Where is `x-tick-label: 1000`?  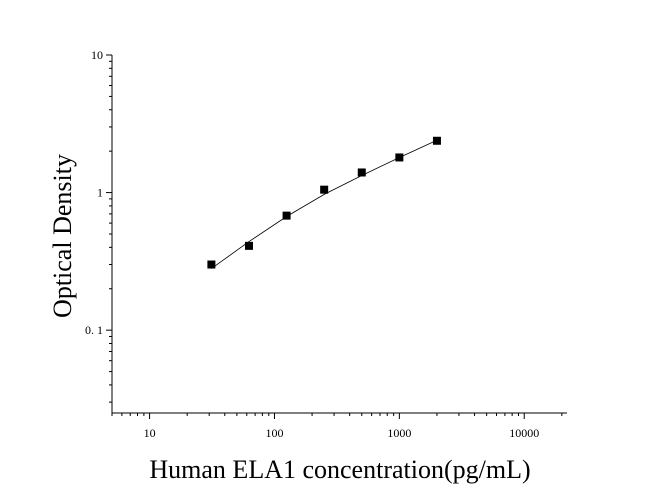 x-tick-label: 1000 is located at coordinates (399, 433).